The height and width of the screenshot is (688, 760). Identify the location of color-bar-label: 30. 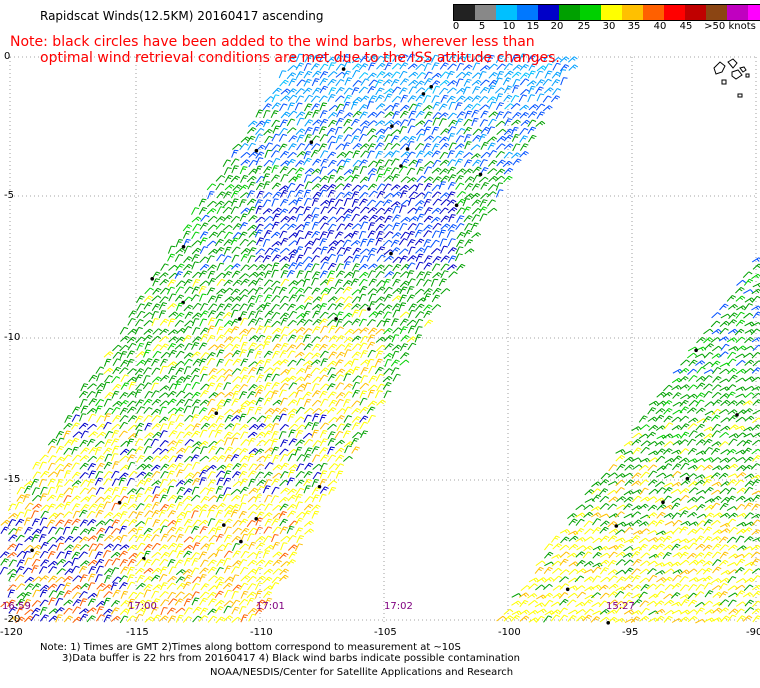
(609, 26).